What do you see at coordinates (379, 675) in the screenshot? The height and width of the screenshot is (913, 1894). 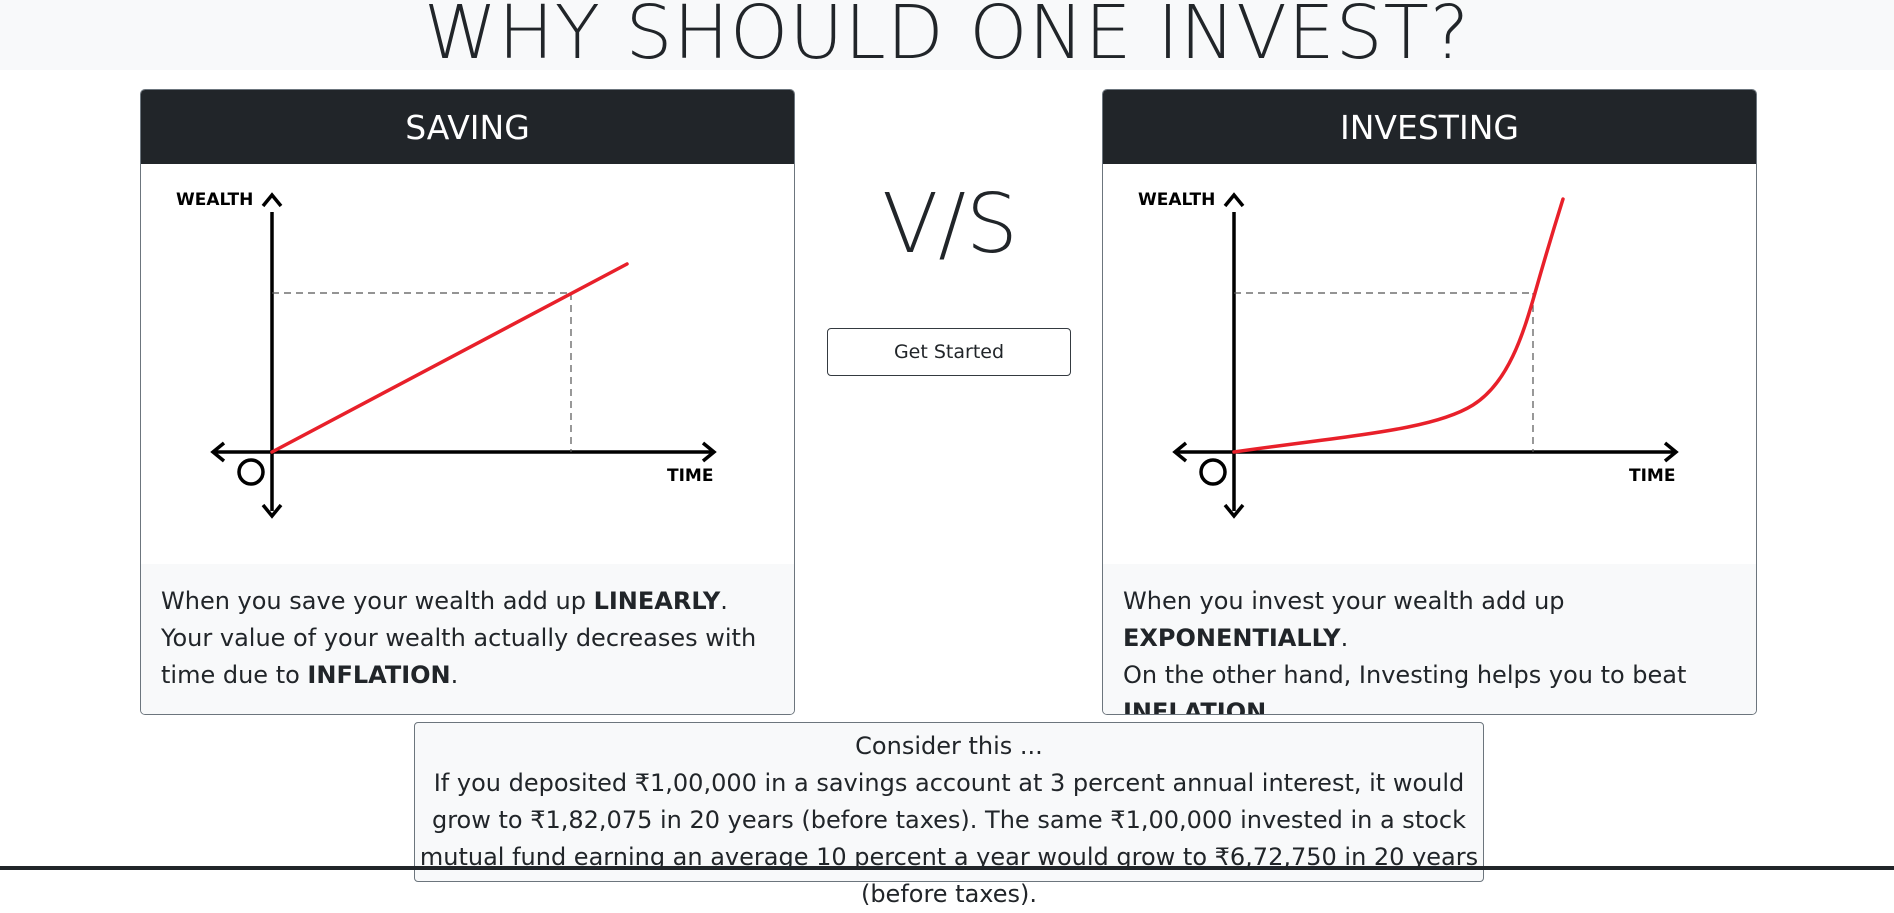 I see `saving-text-bold-2: INFLATION` at bounding box center [379, 675].